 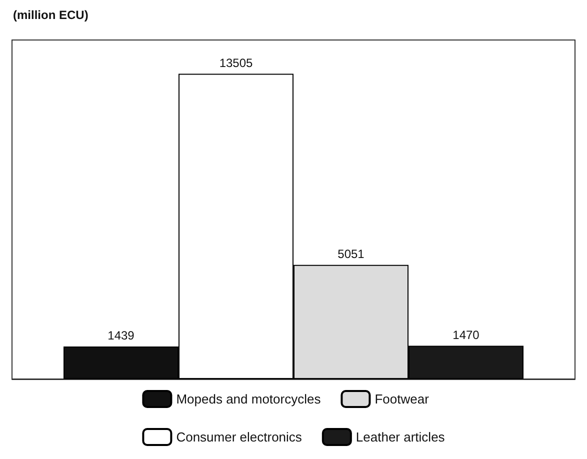 What do you see at coordinates (402, 399) in the screenshot?
I see `legend-label: Footwear` at bounding box center [402, 399].